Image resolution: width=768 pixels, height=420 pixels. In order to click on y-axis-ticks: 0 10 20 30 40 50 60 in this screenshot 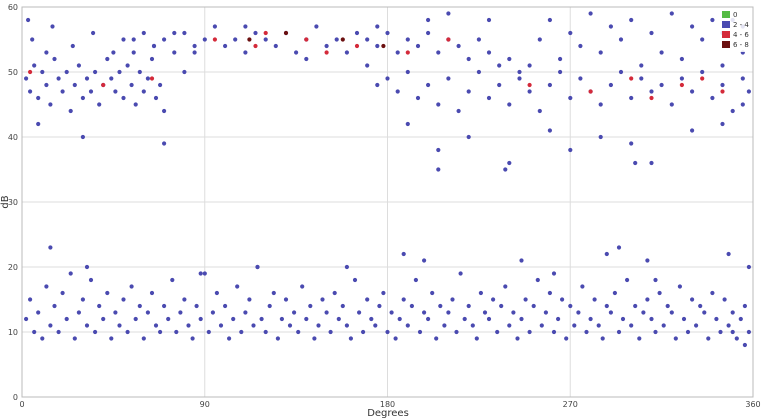, I will do `click(13, 202)`.